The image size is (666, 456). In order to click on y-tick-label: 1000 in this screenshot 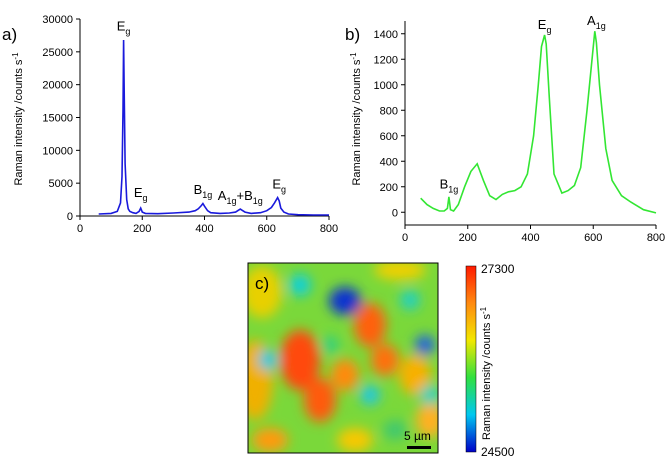, I will do `click(386, 86)`.